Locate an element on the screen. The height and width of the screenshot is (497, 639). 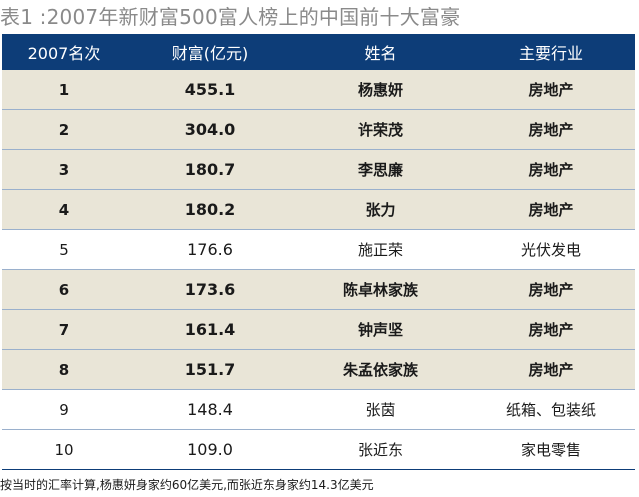
cell-rank: 7 is located at coordinates (64, 329).